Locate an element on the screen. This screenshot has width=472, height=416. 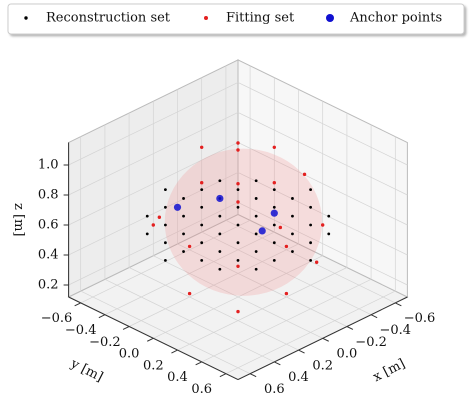
y-tick-label: −0.2 is located at coordinates (105, 342).